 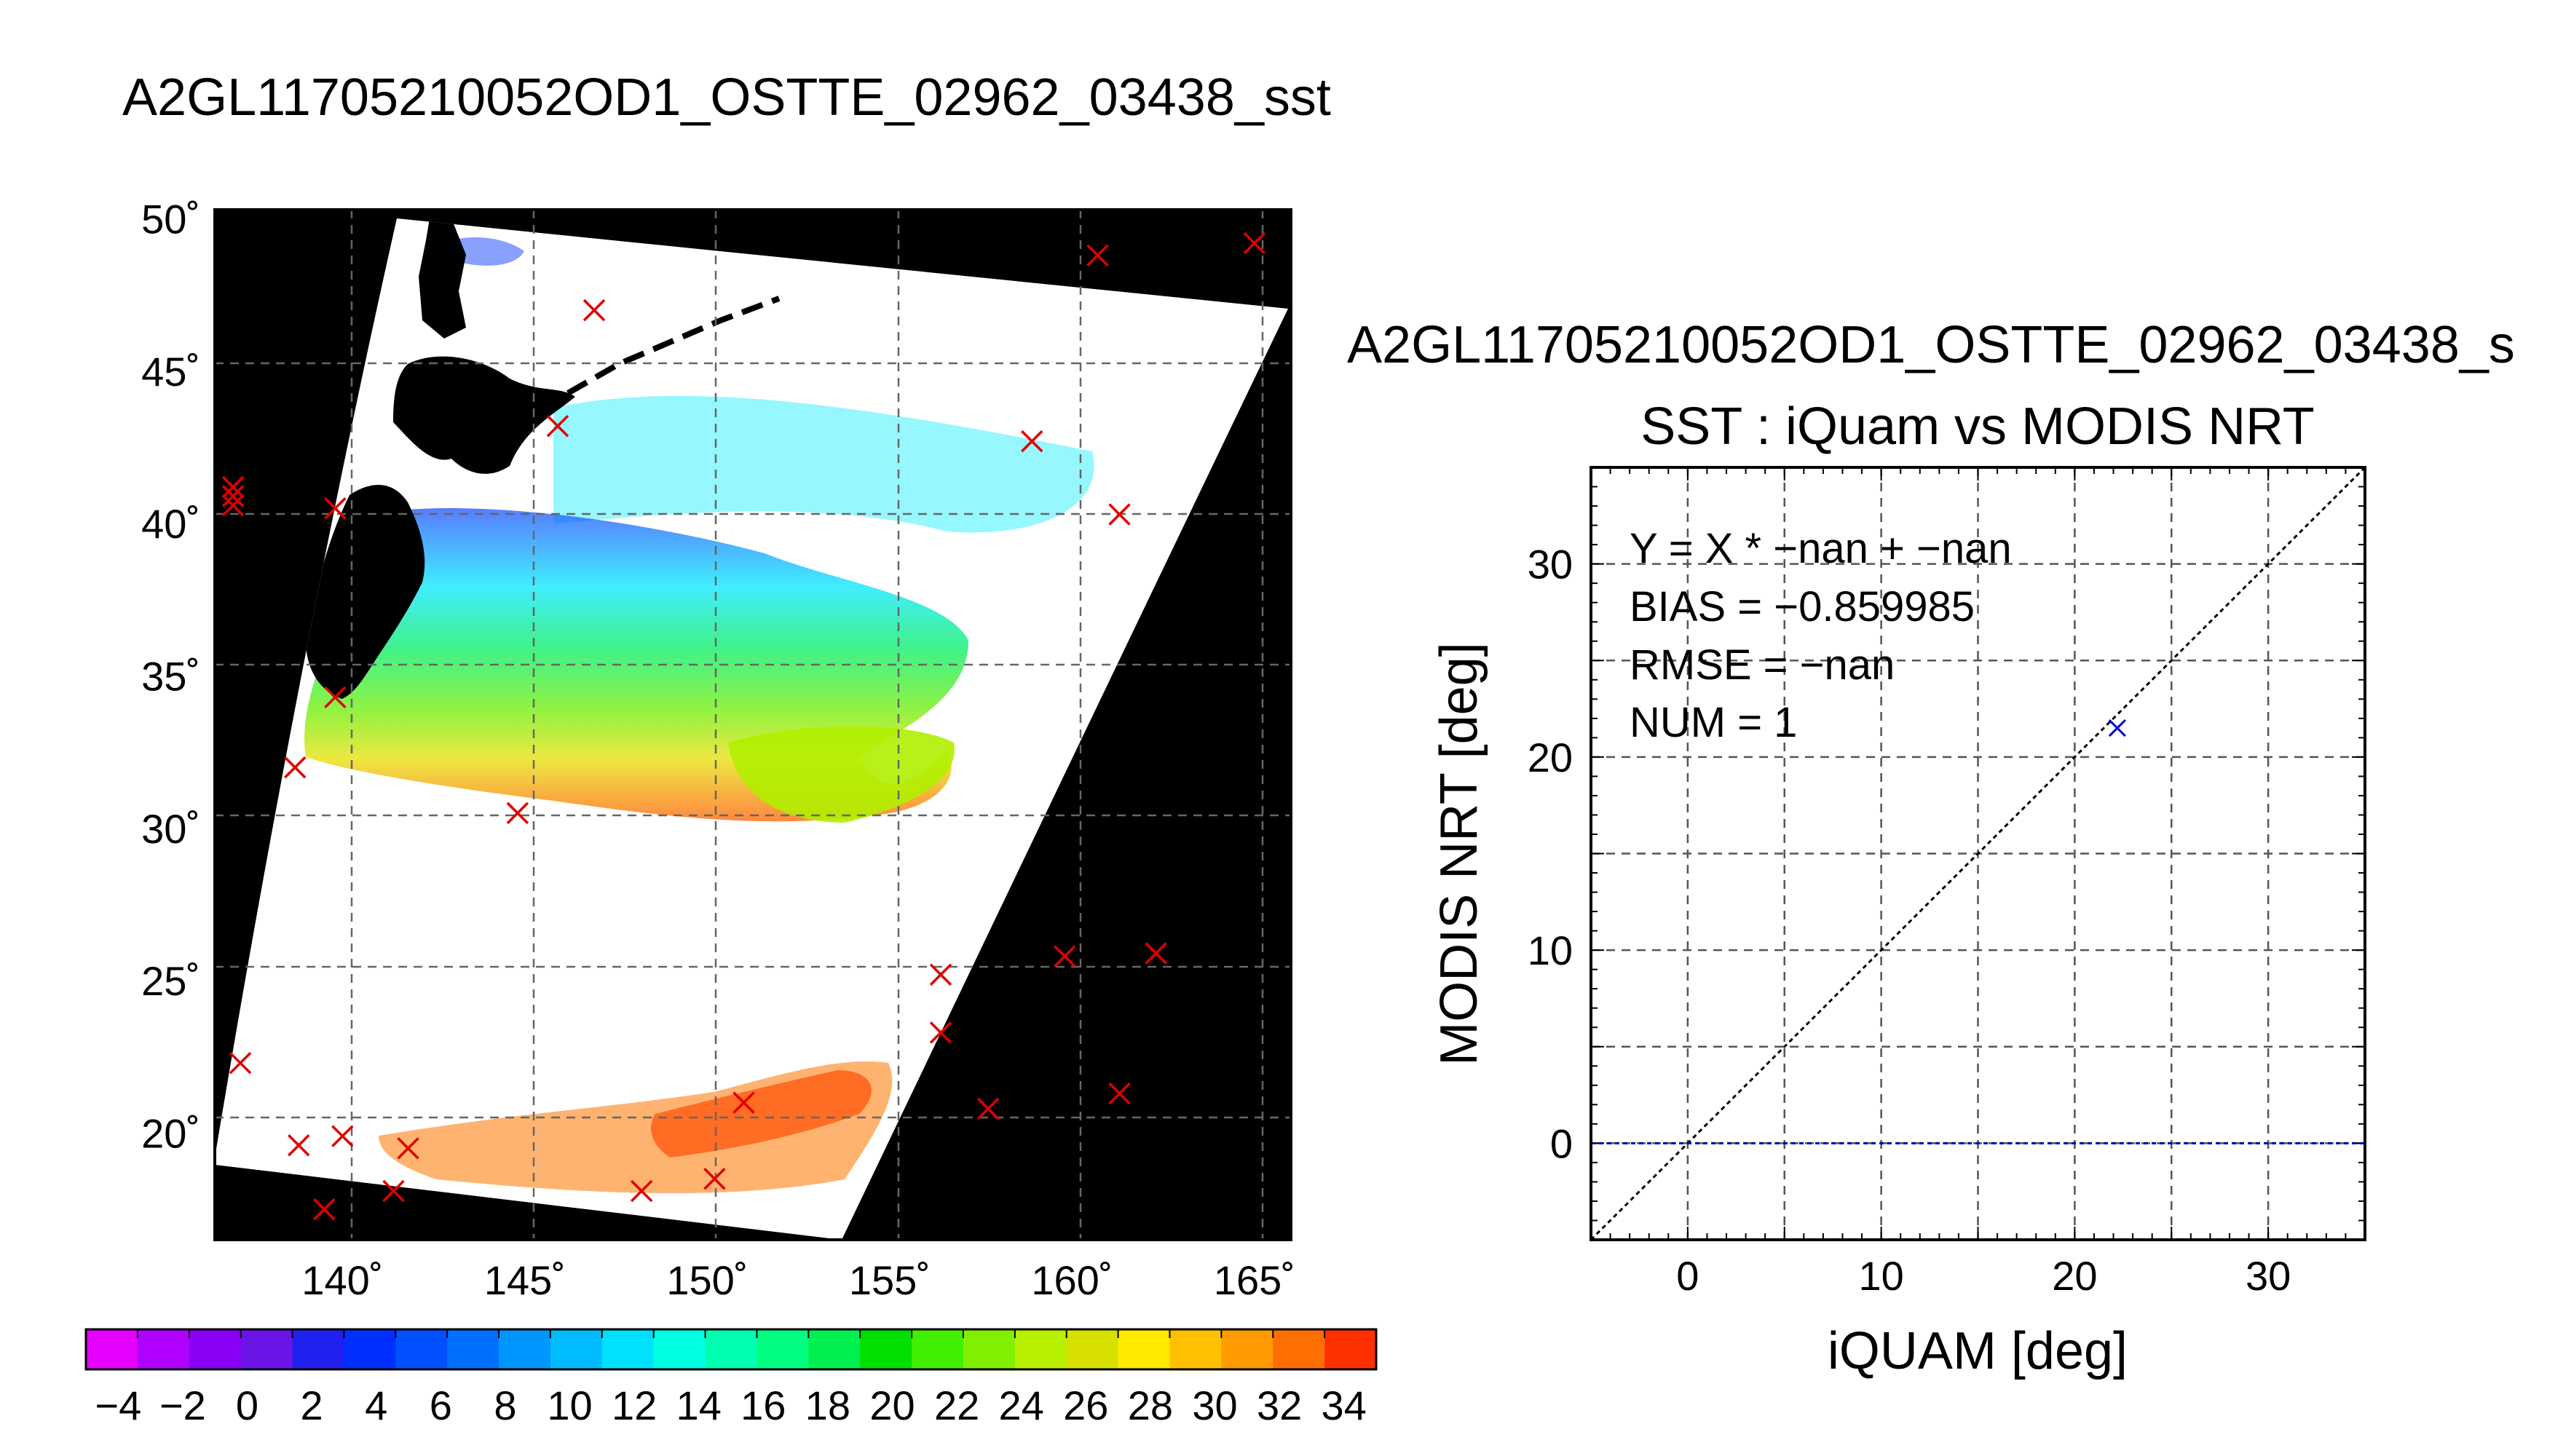 I want to click on map-y-tick-label: 45˚, so click(x=170, y=372).